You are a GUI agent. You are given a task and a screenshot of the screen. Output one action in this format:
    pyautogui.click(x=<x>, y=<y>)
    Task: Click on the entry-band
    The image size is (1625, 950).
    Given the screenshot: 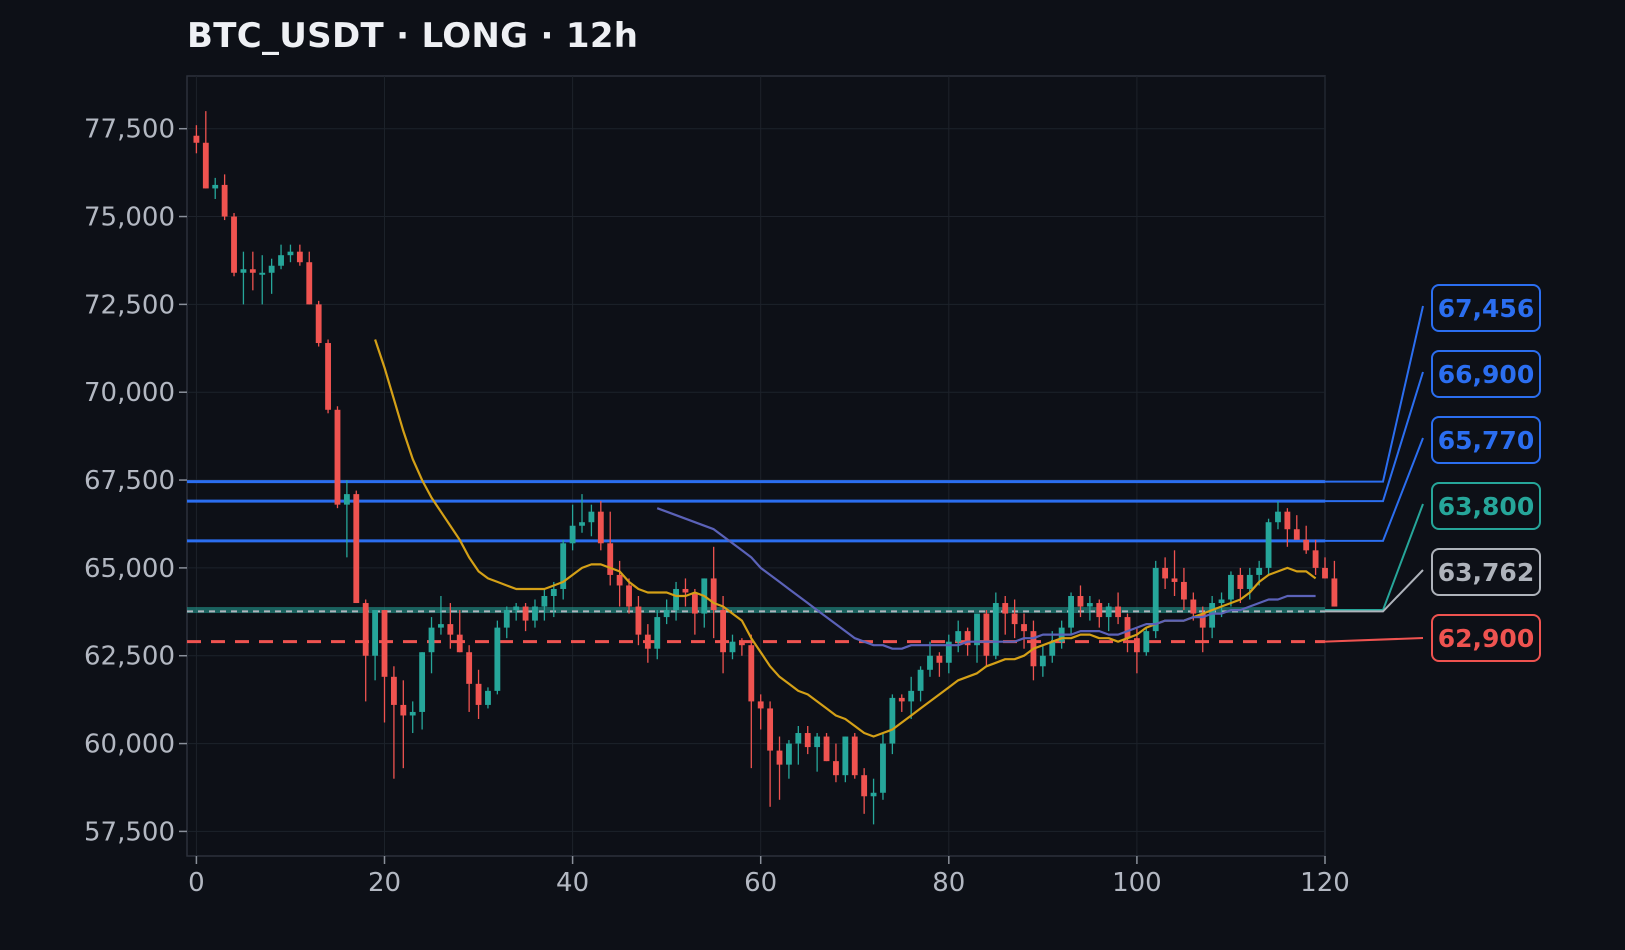 What is the action you would take?
    pyautogui.click(x=756, y=610)
    